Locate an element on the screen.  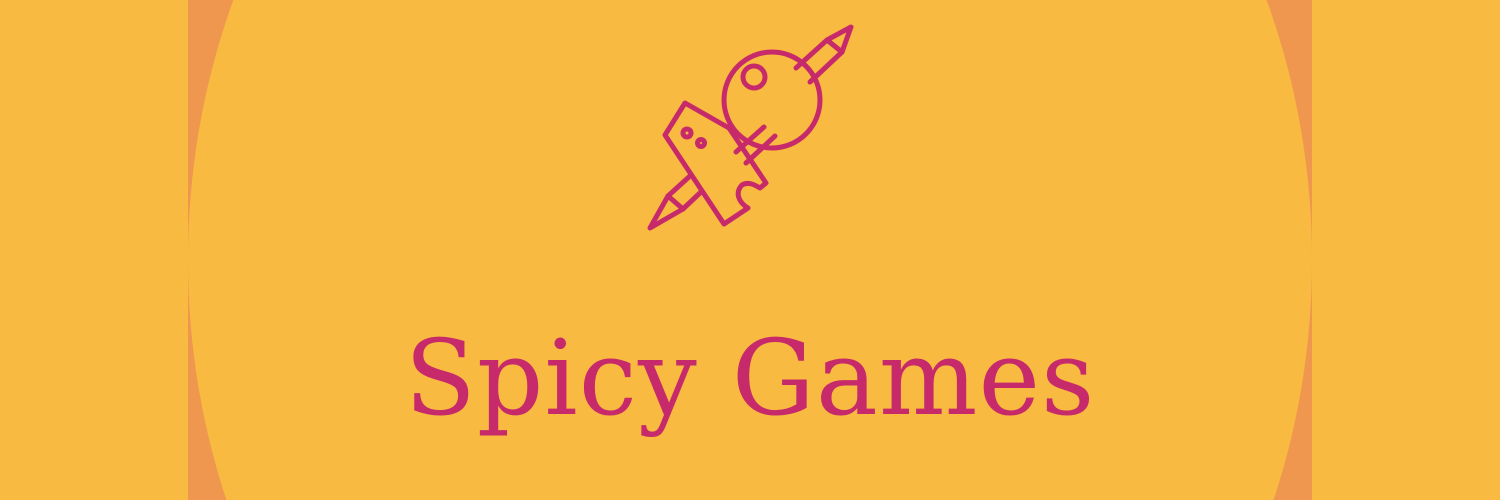
left-side-panel is located at coordinates (94, 250).